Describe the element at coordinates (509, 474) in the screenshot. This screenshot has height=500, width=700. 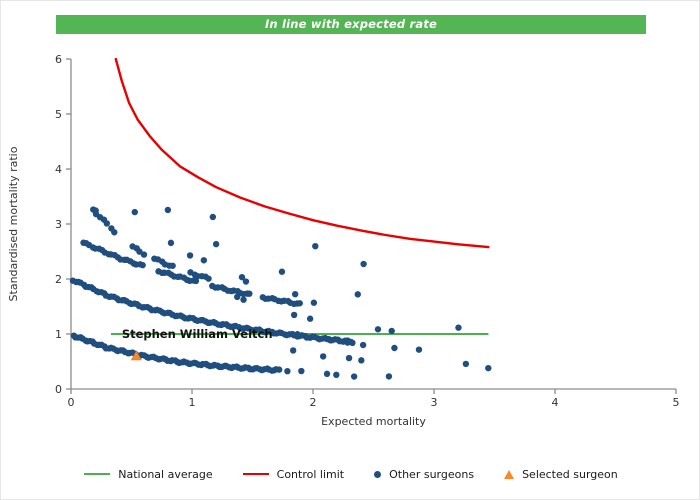
I see `selected-surgeon-triangle-icon` at that location.